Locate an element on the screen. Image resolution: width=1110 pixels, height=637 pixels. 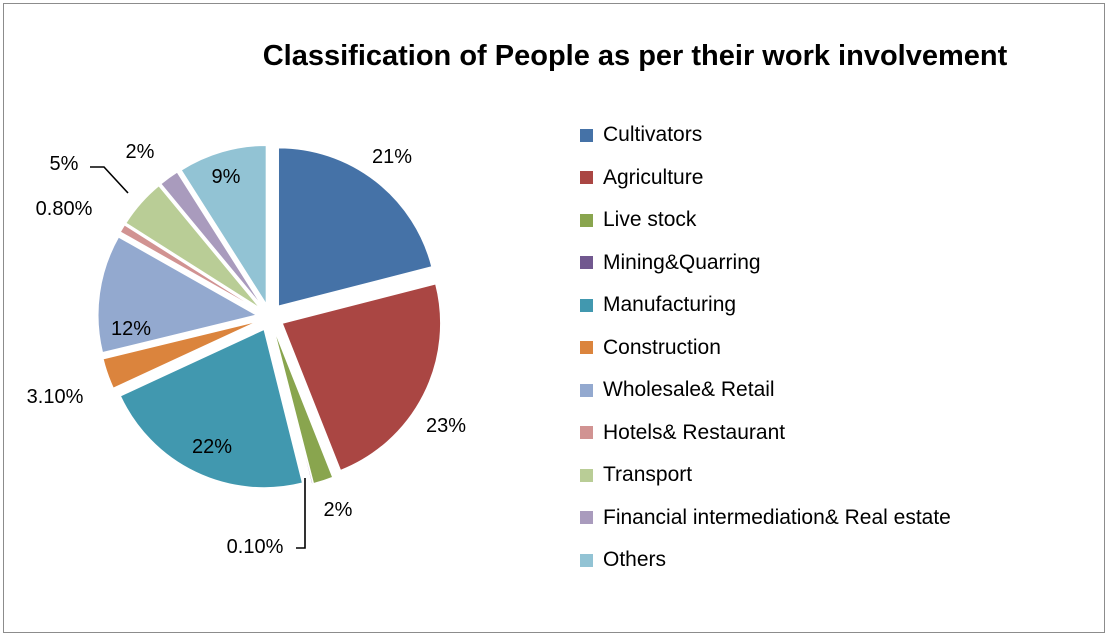
legend-label: Hotels& Restaurant is located at coordinates (694, 432).